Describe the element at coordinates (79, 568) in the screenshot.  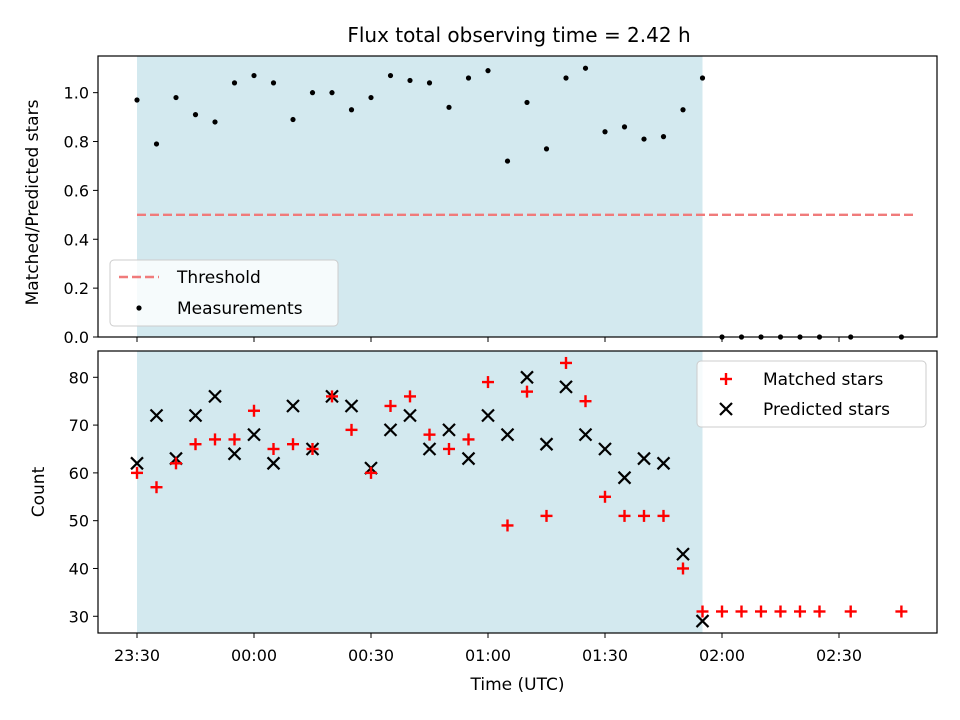
I see `bottom-y-tick-label-1: 40` at that location.